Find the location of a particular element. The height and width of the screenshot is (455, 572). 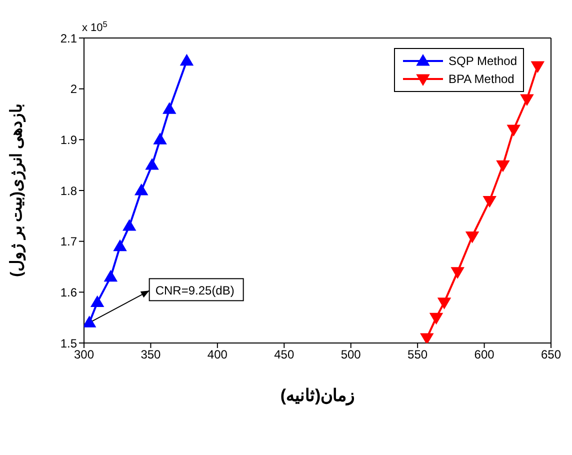

y-tick-label: 2.1 is located at coordinates (69, 38).